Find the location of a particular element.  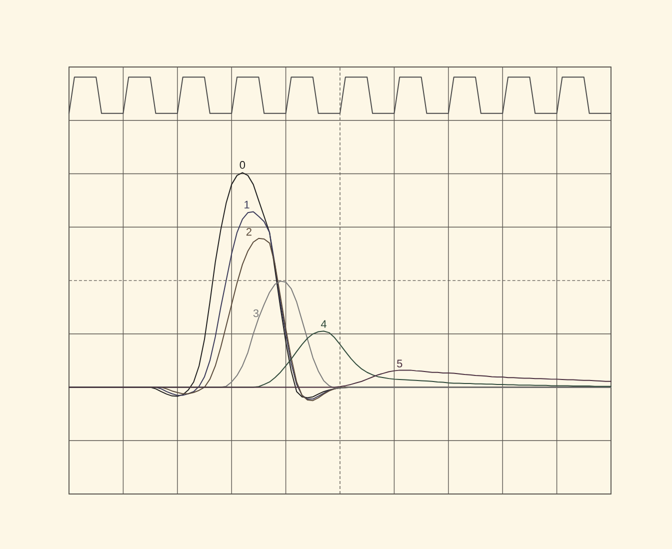

series-label: 2 is located at coordinates (249, 232).